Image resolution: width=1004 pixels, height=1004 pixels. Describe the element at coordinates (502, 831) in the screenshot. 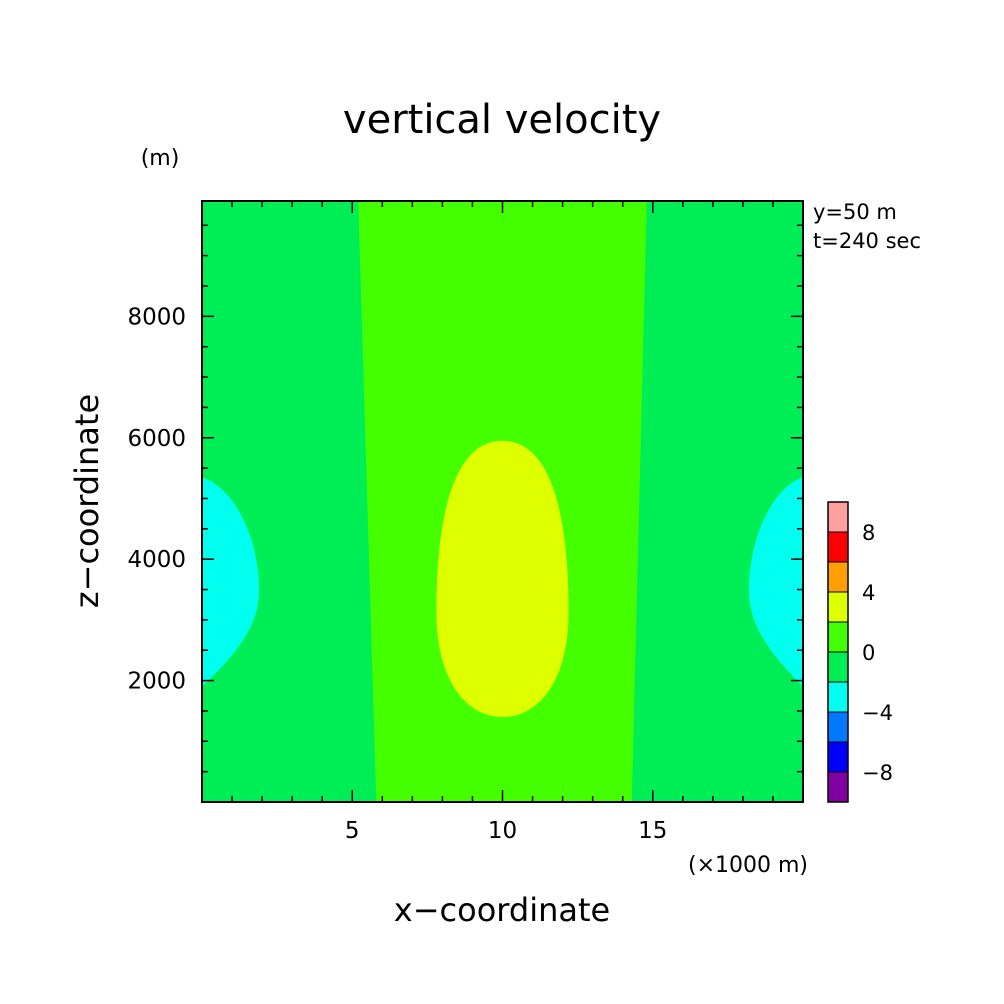

I see `x-tick-label: 10` at that location.